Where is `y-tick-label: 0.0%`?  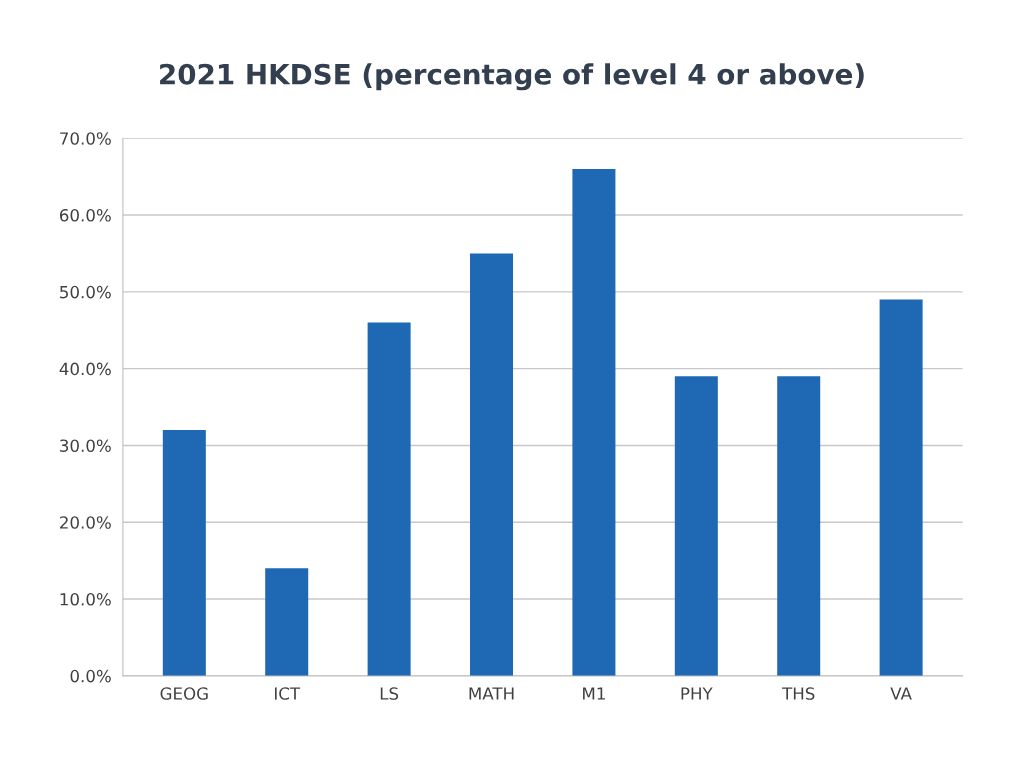 y-tick-label: 0.0% is located at coordinates (90, 676).